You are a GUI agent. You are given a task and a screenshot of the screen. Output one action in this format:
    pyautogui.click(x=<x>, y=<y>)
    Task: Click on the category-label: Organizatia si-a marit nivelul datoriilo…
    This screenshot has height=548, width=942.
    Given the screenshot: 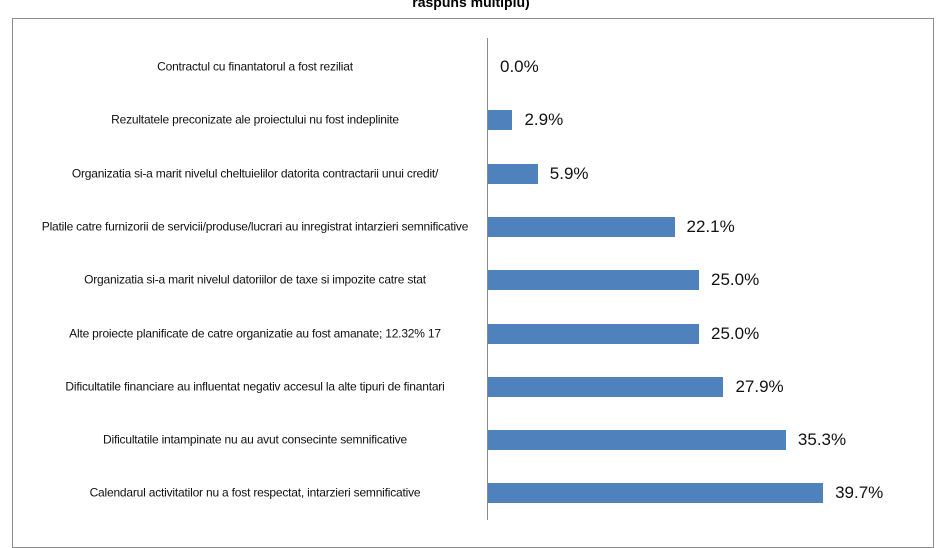 What is the action you would take?
    pyautogui.click(x=255, y=279)
    